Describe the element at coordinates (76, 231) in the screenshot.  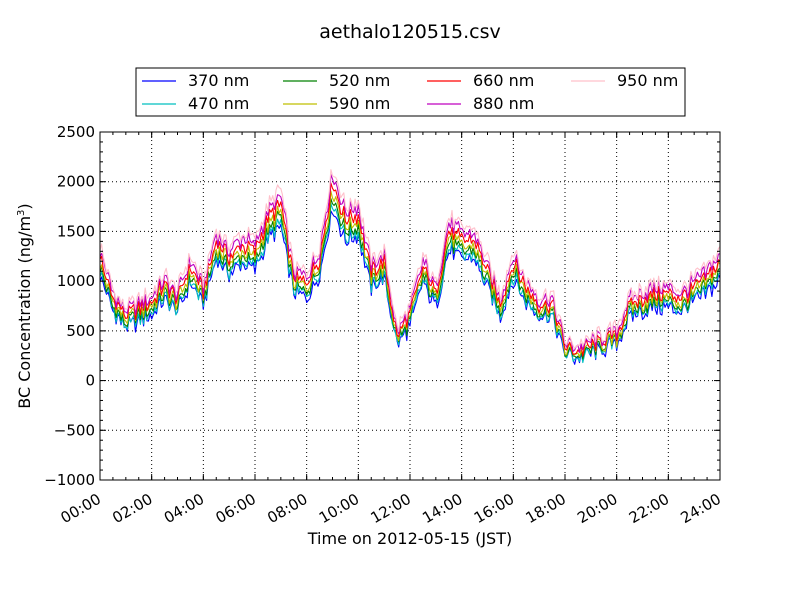
I see `y-tick-label: 1500` at that location.